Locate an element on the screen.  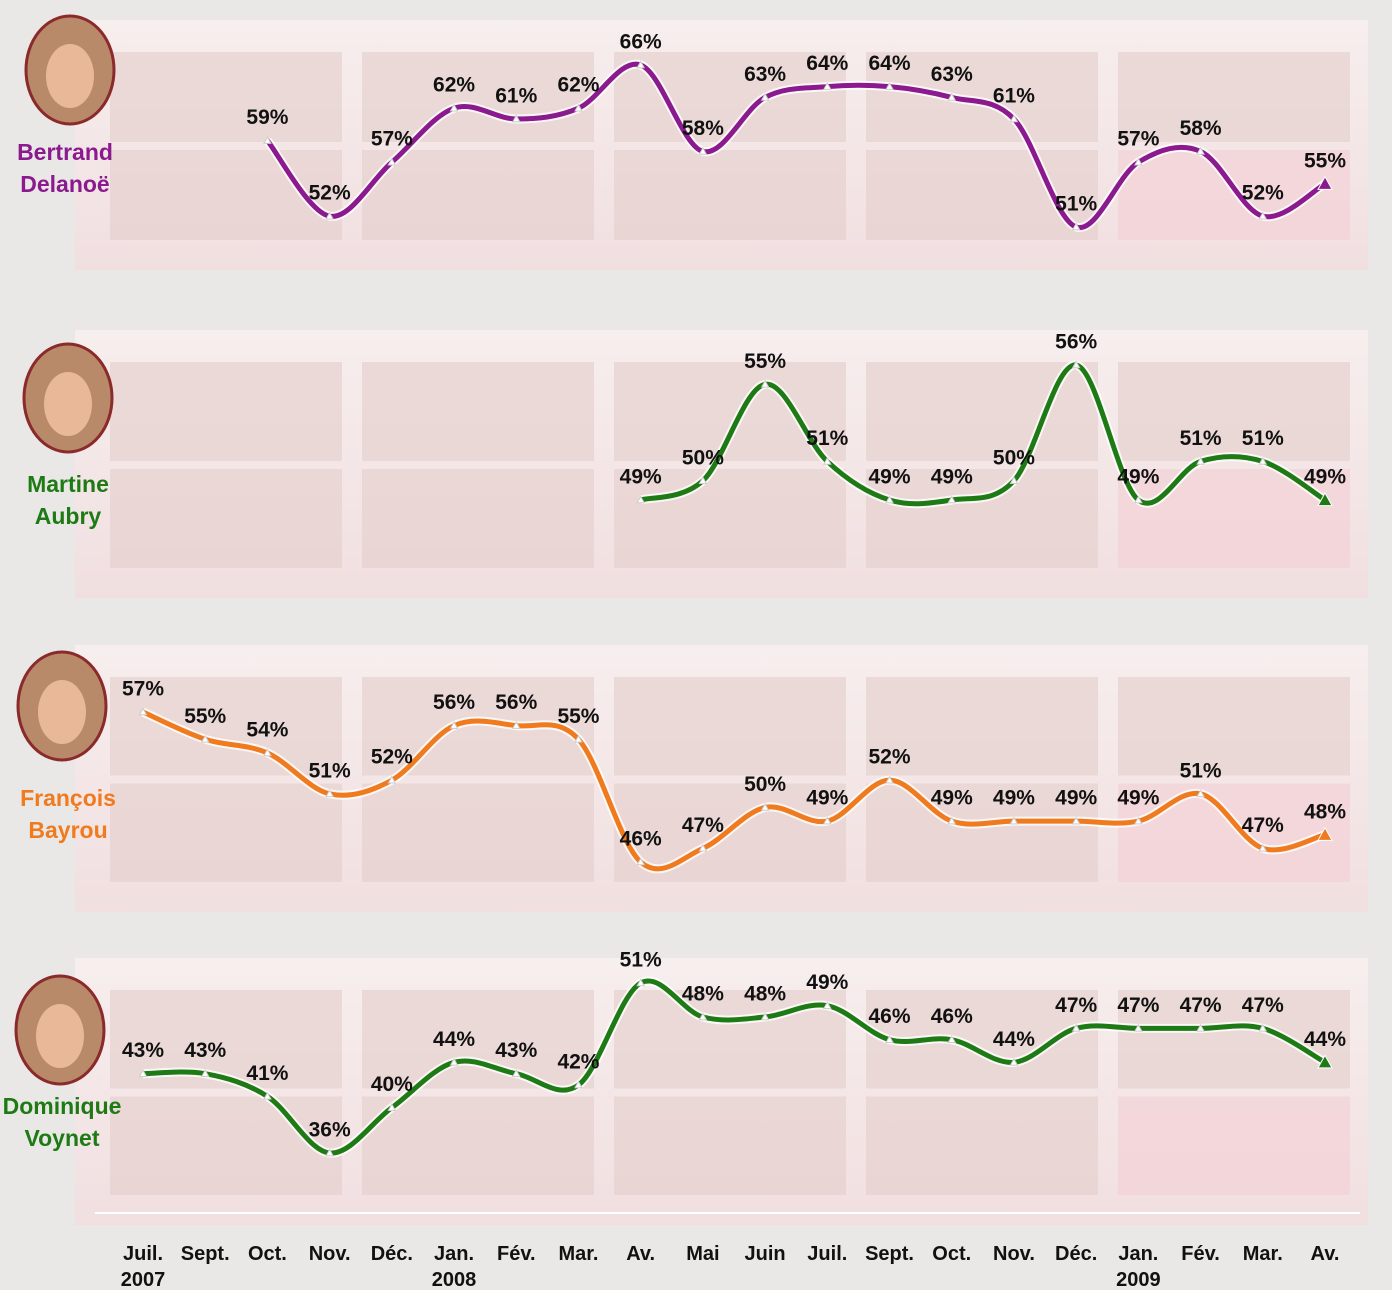
x-tick-label: Mai is located at coordinates (702, 1254).